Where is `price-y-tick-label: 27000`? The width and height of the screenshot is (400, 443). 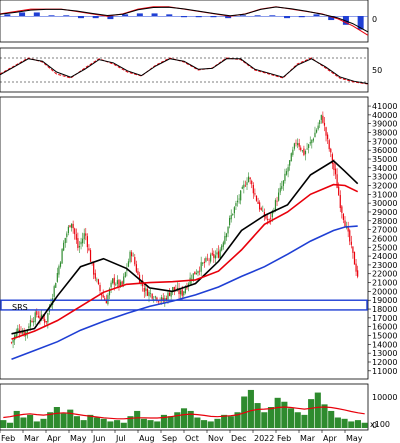 price-y-tick-label: 27000 is located at coordinates (384, 230).